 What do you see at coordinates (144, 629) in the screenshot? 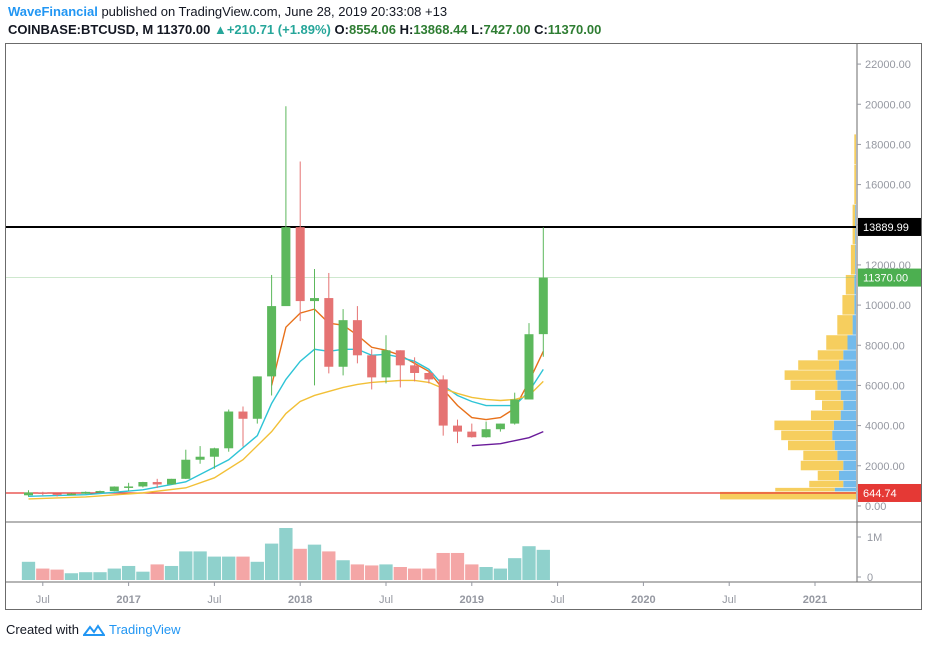
I see `tradingview-brand-link: TradingView` at bounding box center [144, 629].